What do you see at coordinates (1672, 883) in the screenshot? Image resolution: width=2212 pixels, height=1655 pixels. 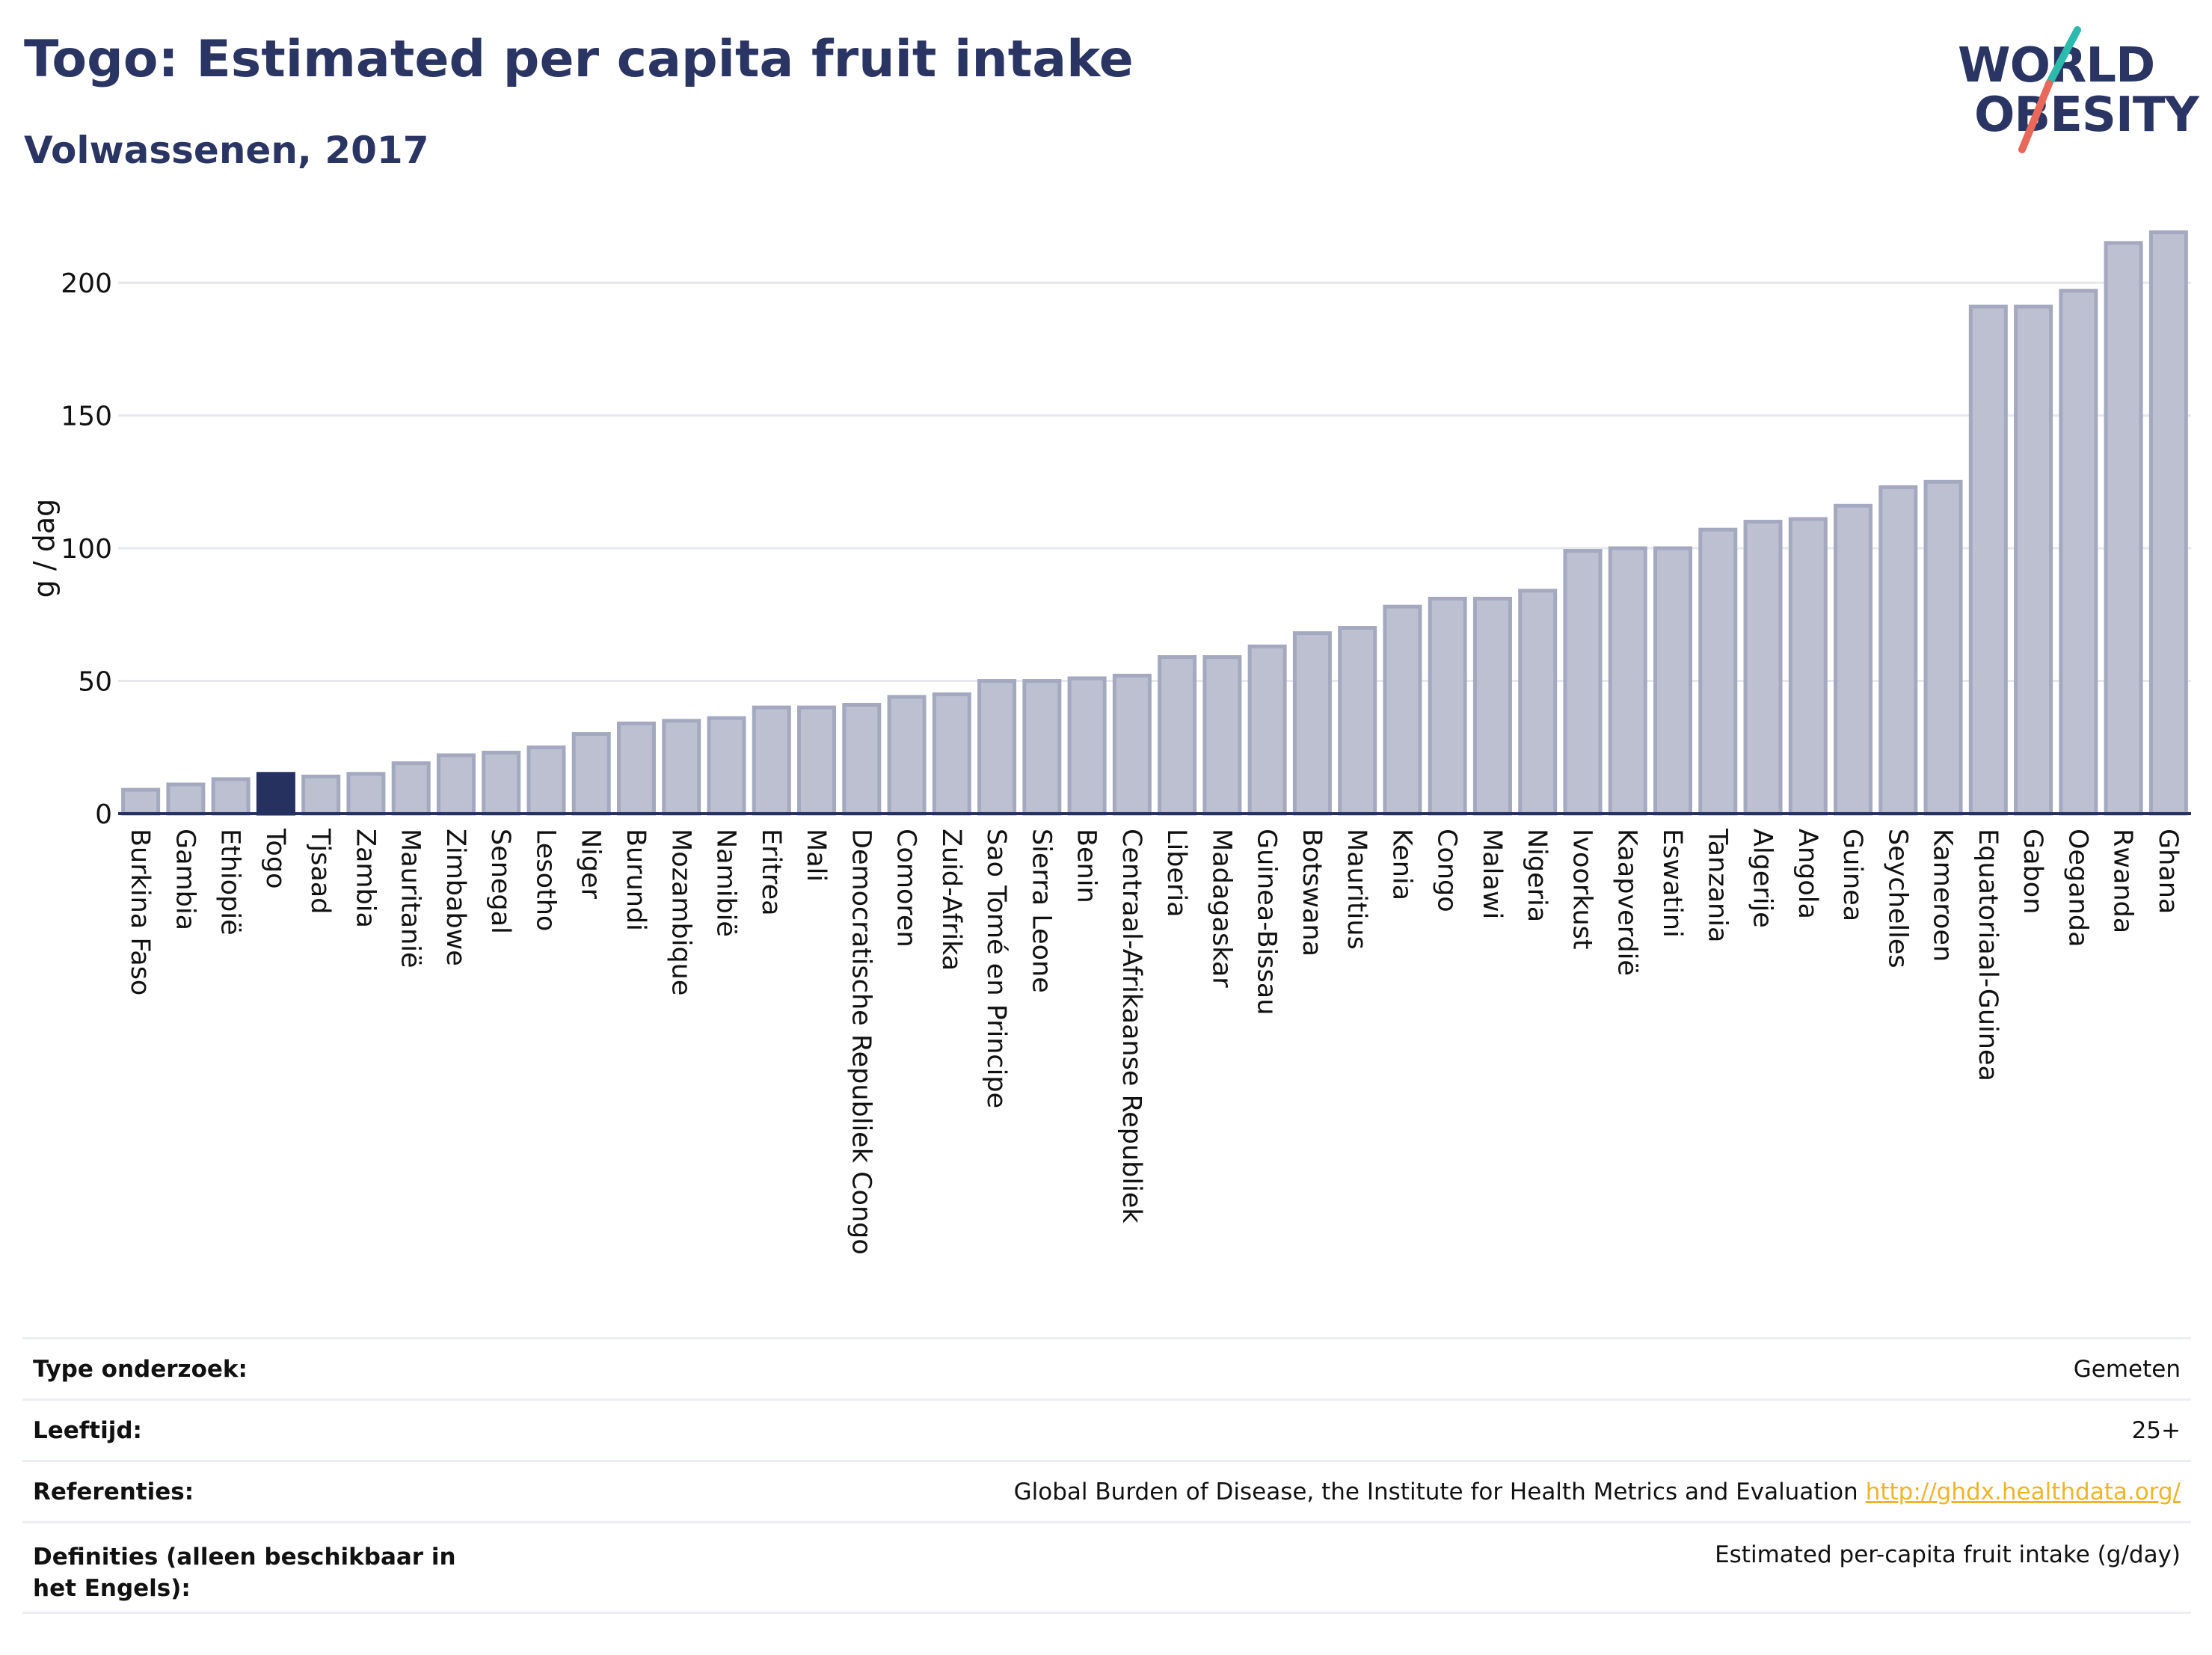 I see `x-tick-label: Eswatini` at bounding box center [1672, 883].